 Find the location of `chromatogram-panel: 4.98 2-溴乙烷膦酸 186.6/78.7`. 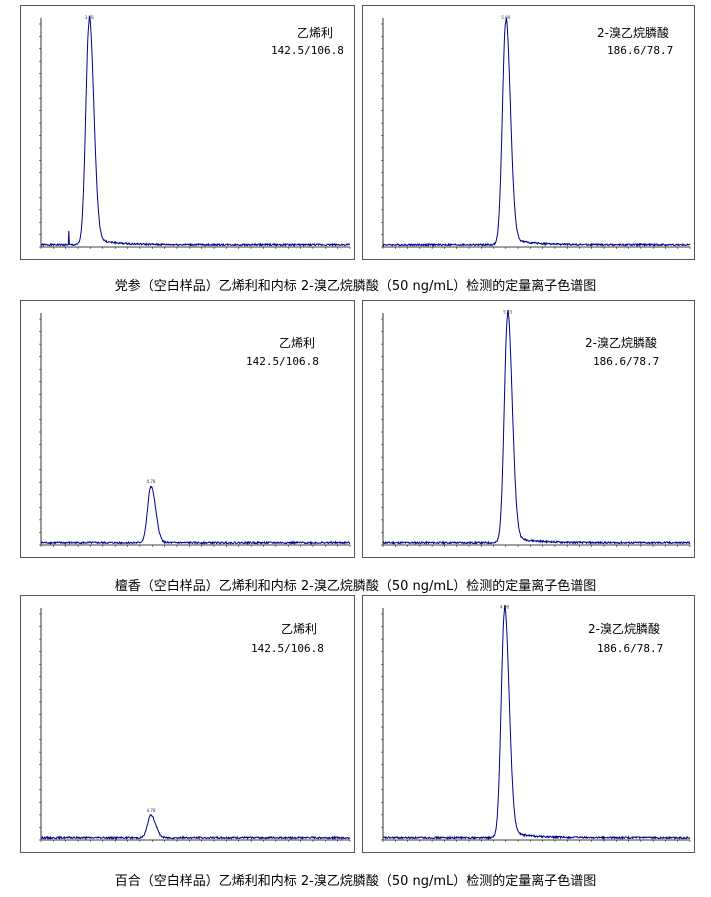

chromatogram-panel: 4.98 2-溴乙烷膦酸 186.6/78.7 is located at coordinates (528, 724).